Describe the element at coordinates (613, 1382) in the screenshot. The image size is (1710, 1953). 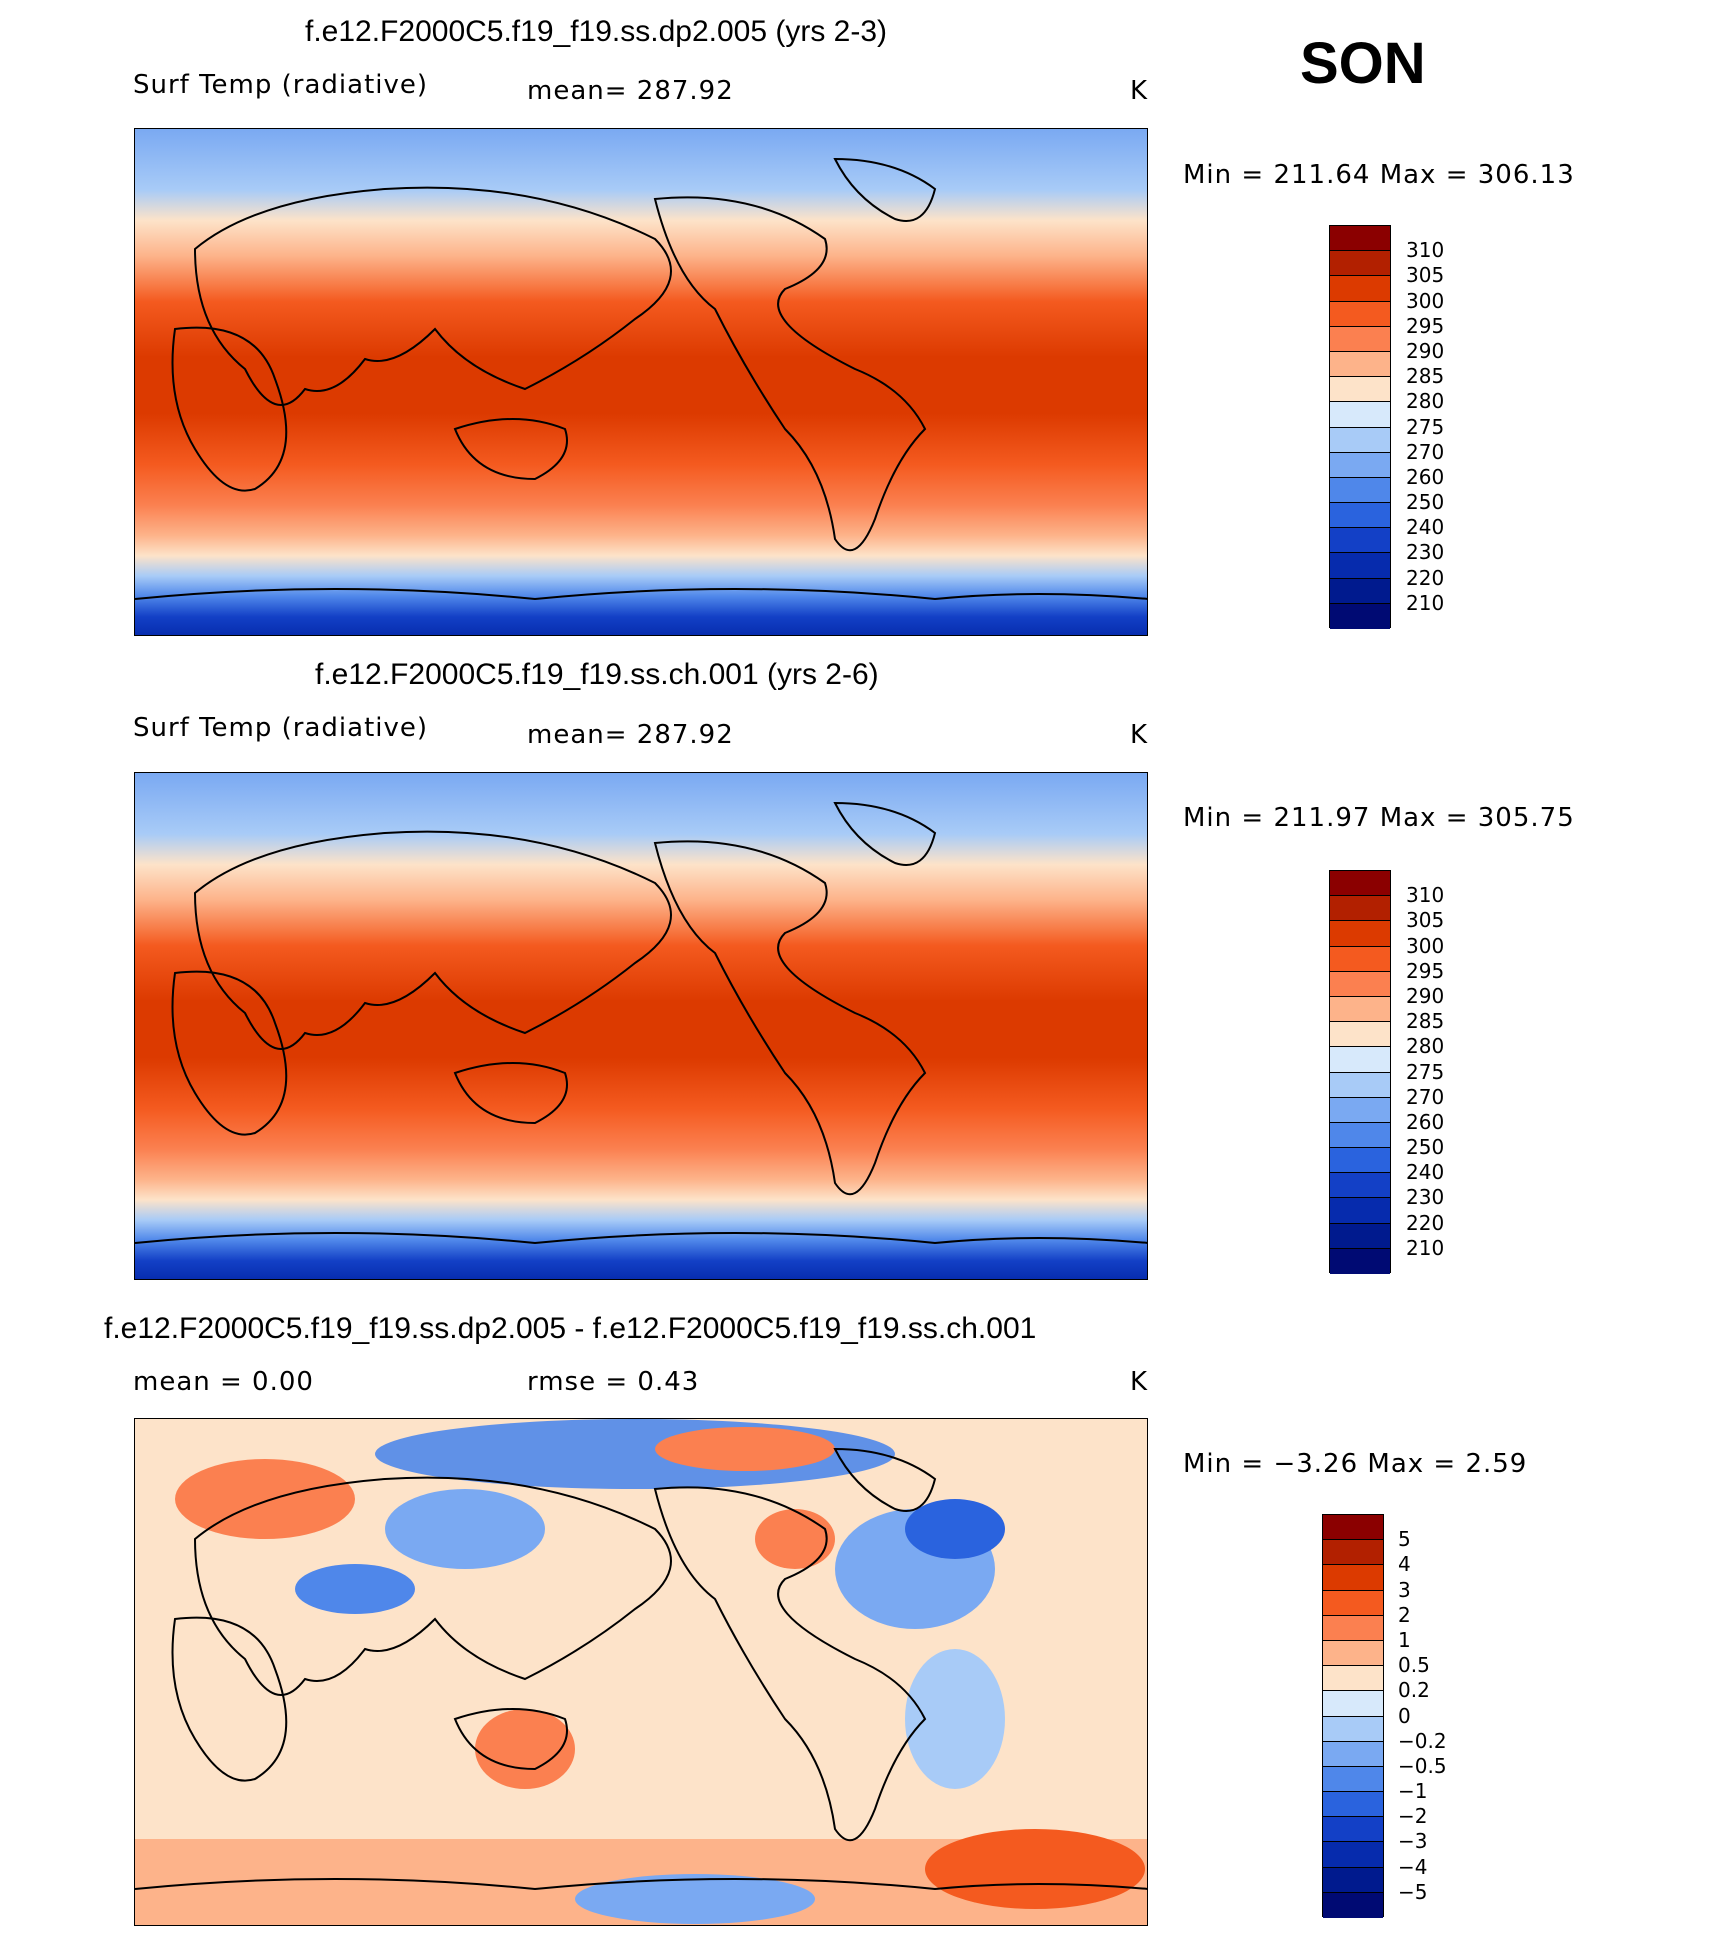
I see `rmse-label: rmse = 0.43` at that location.